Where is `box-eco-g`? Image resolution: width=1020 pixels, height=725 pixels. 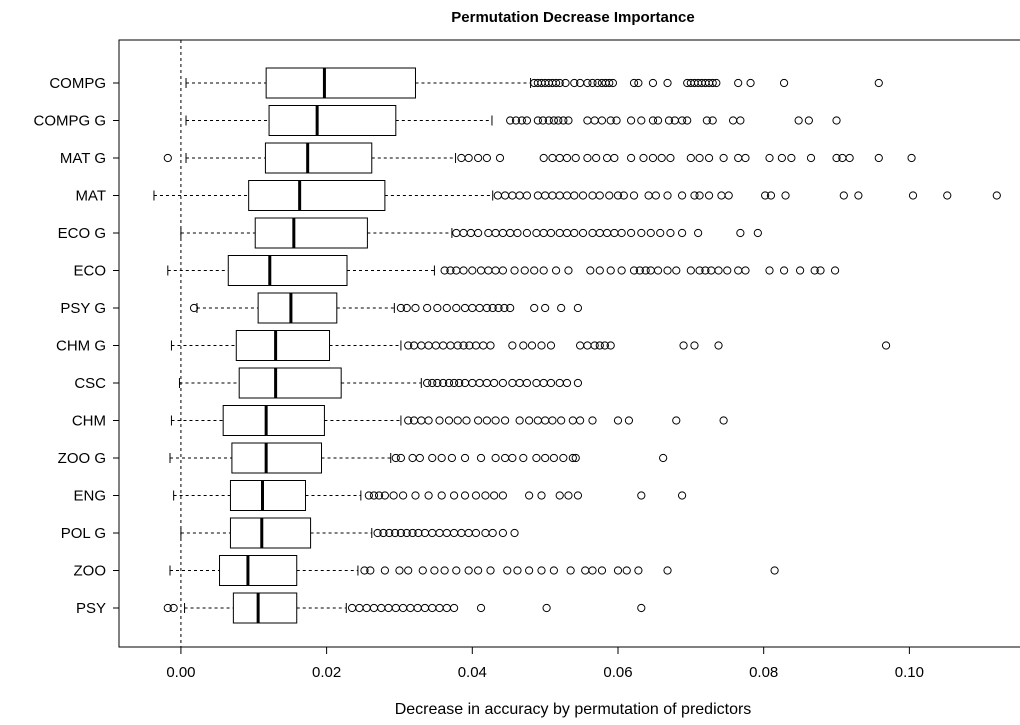
box-eco-g is located at coordinates (471, 233).